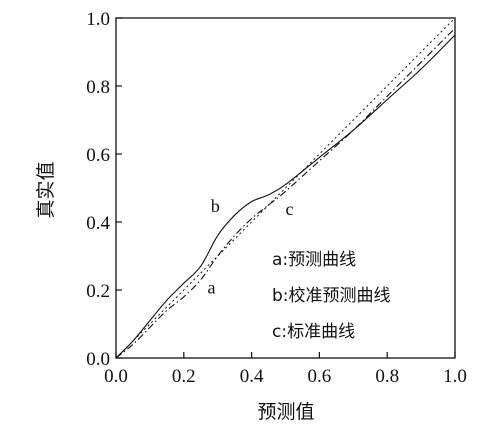 This screenshot has width=496, height=435. I want to click on legend-item-c: c:标准曲线, so click(313, 332).